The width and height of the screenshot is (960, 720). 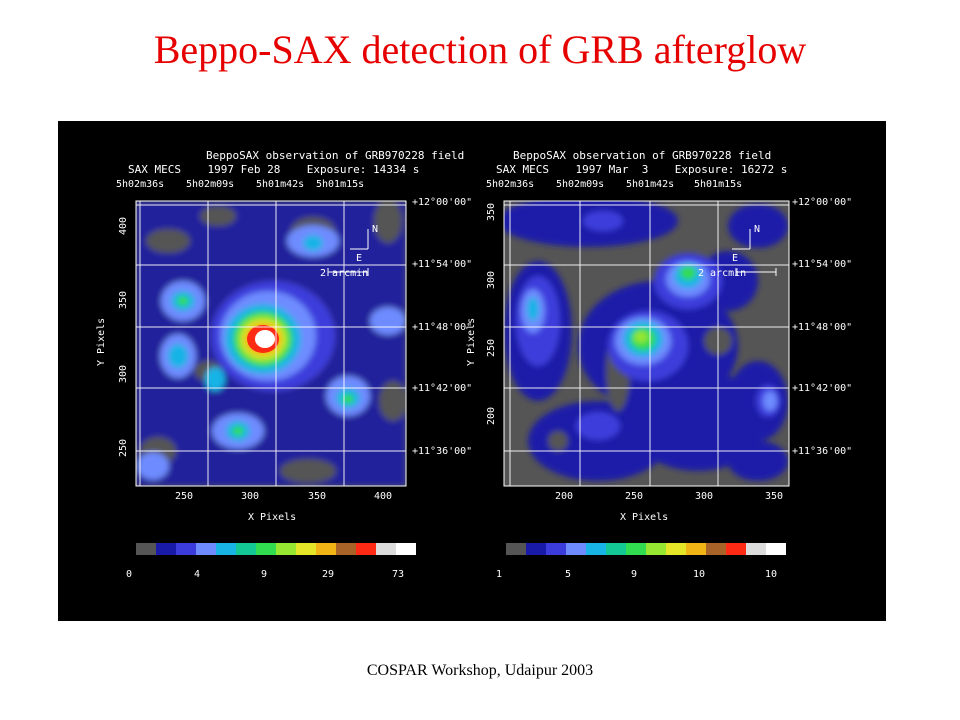 What do you see at coordinates (272, 517) in the screenshot?
I see `left-x-label: X Pixels` at bounding box center [272, 517].